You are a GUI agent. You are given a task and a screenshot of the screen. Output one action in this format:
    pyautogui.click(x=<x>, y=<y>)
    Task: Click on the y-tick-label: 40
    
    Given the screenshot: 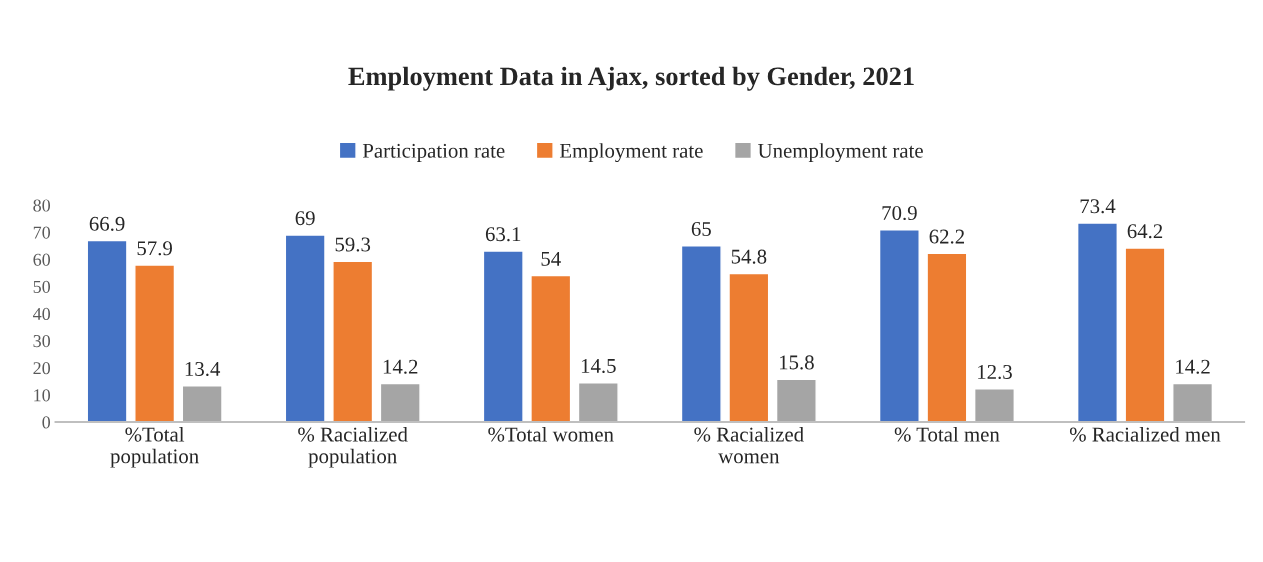 What is the action you would take?
    pyautogui.click(x=42, y=314)
    